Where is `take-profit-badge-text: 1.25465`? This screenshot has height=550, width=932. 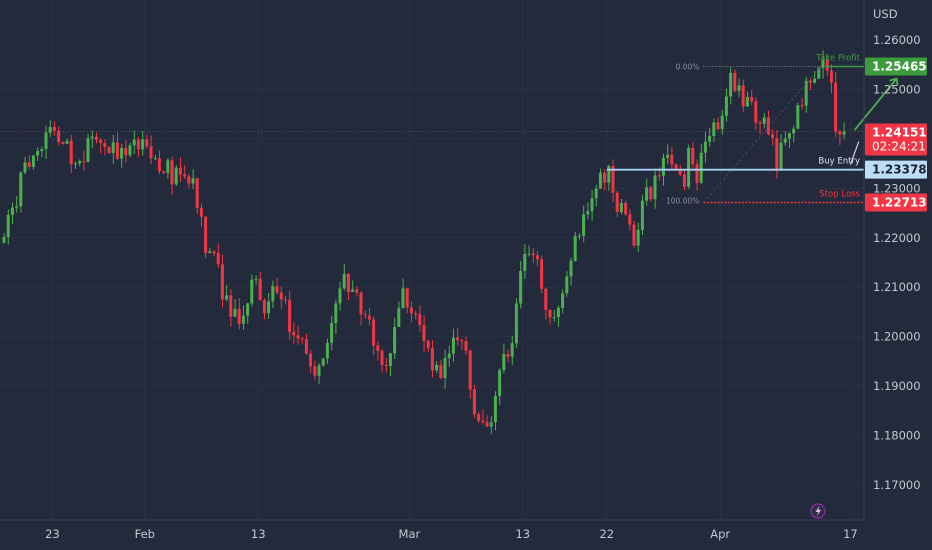
take-profit-badge-text: 1.25465 is located at coordinates (899, 67).